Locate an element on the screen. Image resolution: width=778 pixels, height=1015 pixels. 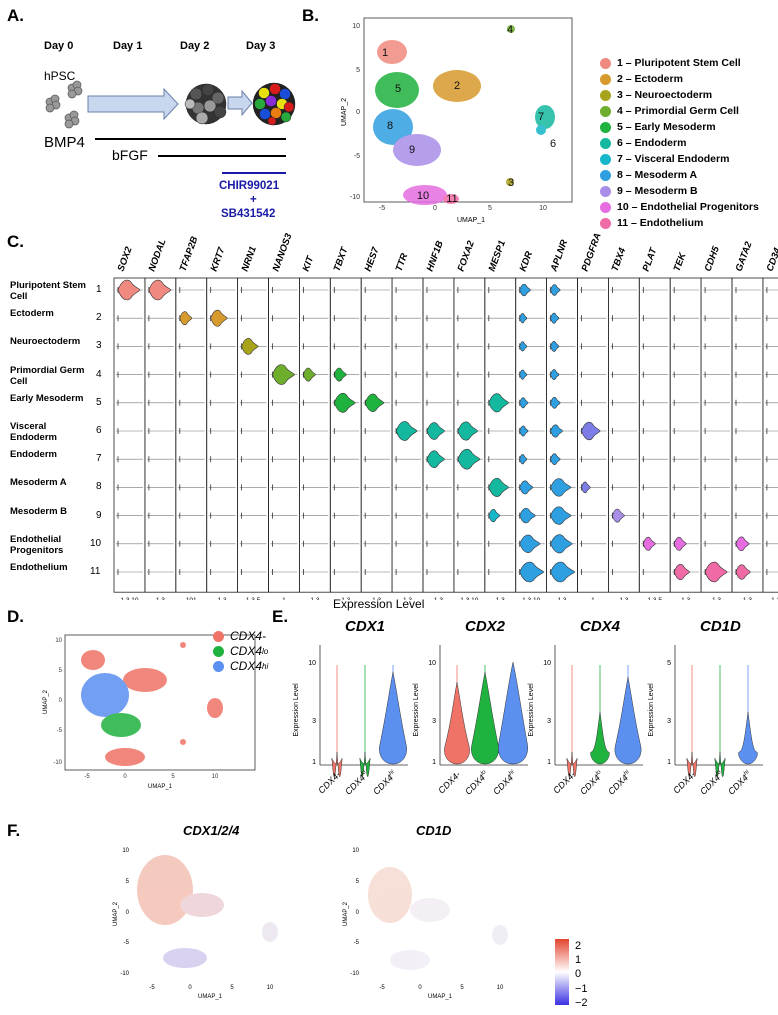
plus-label: + is located at coordinates (253, 200).